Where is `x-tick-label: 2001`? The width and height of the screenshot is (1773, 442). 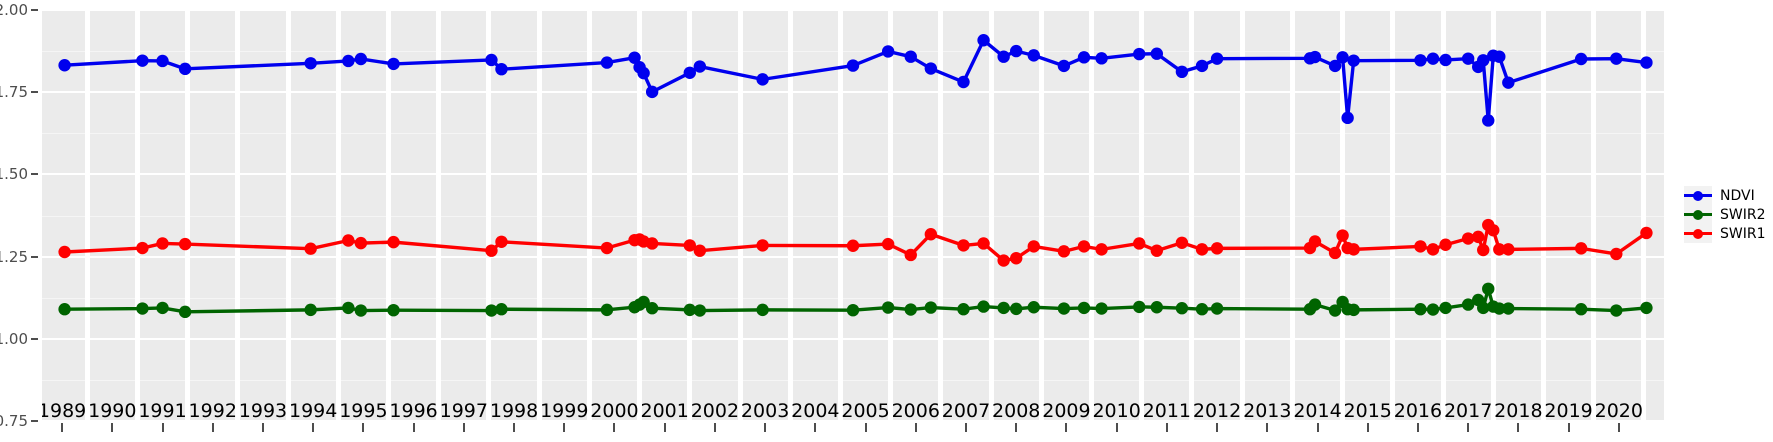
x-tick-label: 2001 is located at coordinates (664, 410).